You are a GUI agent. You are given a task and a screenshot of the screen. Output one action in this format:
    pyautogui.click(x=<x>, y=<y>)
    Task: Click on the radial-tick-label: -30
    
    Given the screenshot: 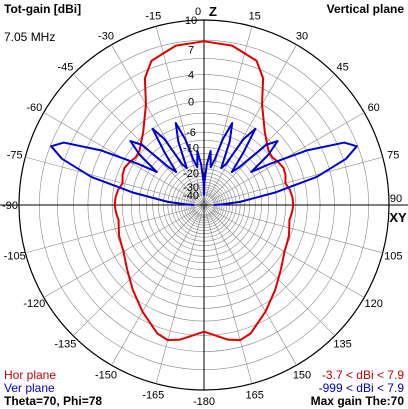 What is the action you would take?
    pyautogui.click(x=191, y=188)
    